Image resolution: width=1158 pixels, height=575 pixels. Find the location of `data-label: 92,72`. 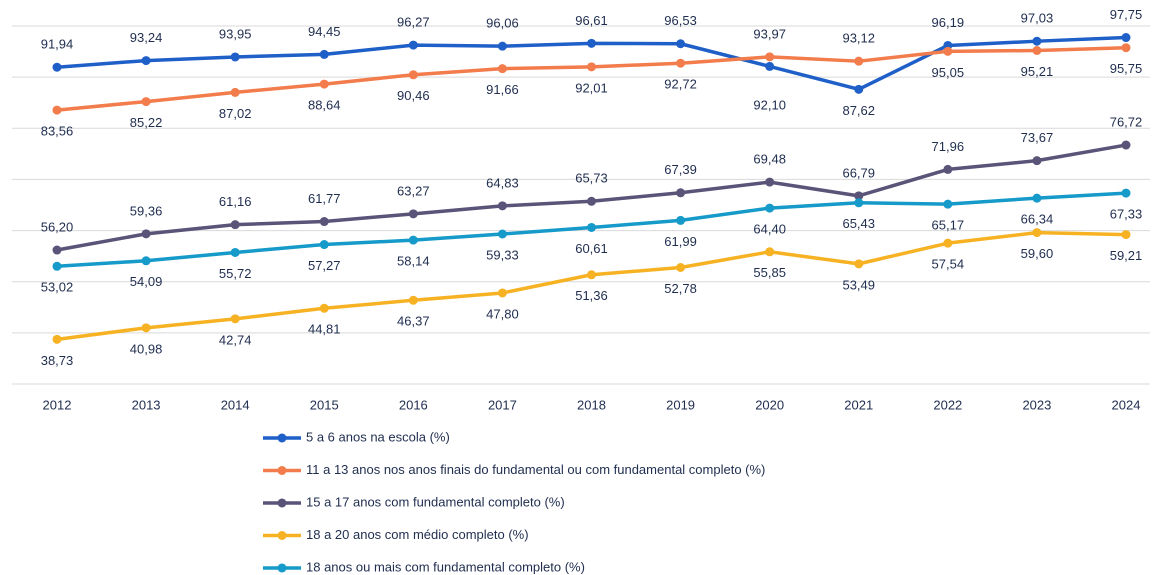

data-label: 92,72 is located at coordinates (680, 84).